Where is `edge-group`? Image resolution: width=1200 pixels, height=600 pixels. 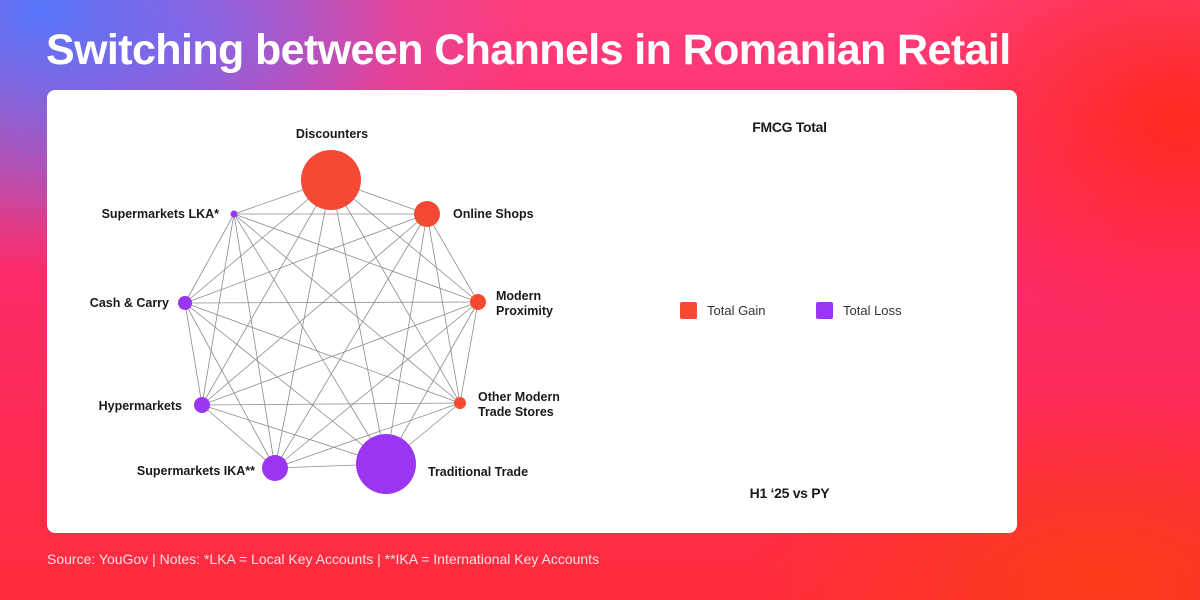
edge-group is located at coordinates (331, 324).